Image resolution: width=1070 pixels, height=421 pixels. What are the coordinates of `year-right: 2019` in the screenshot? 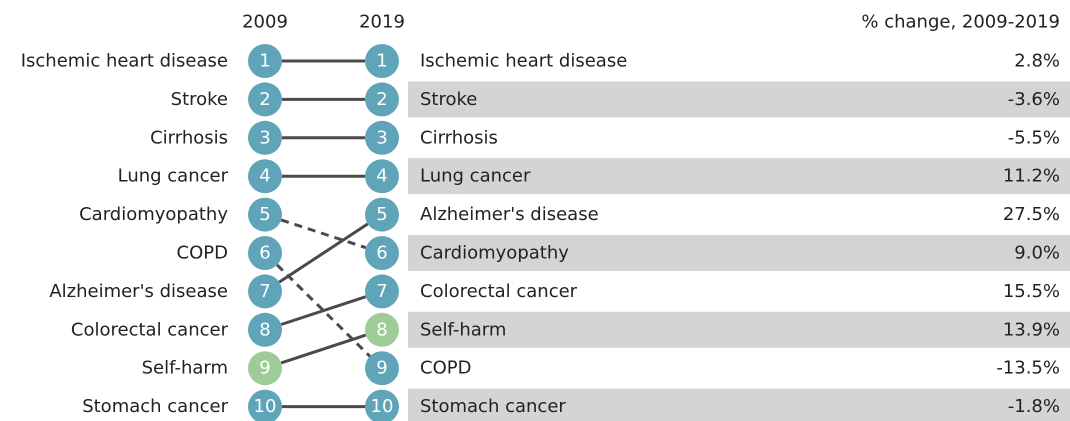 It's located at (382, 22).